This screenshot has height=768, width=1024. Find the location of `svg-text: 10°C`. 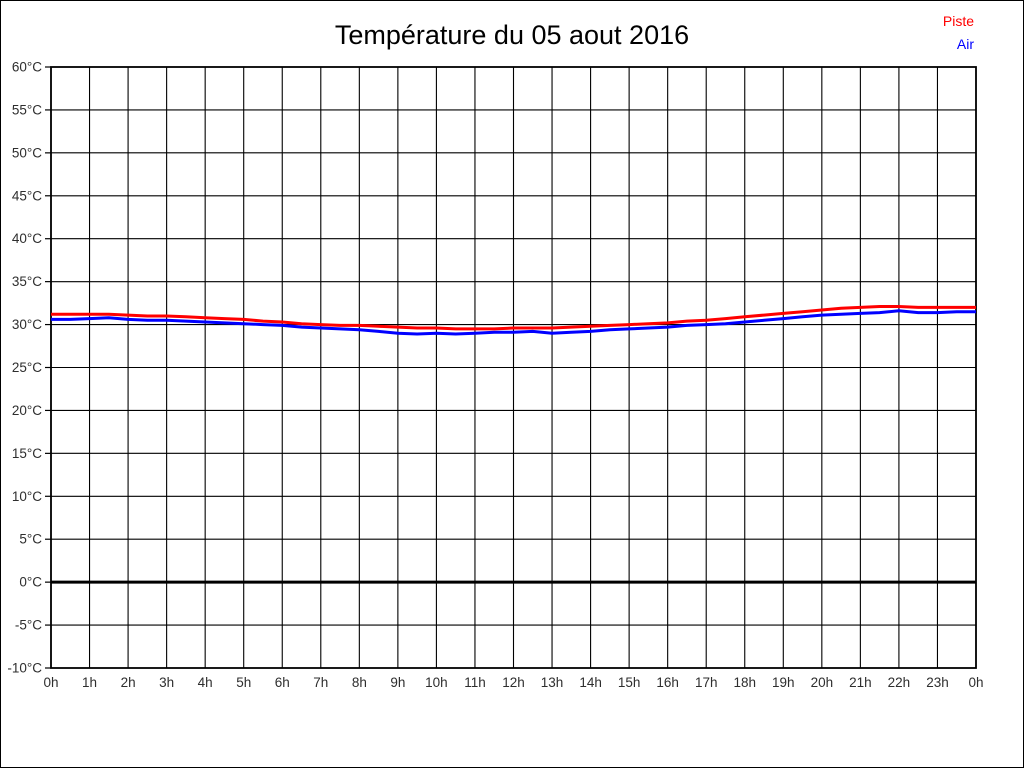

svg-text: 10°C is located at coordinates (27, 496).